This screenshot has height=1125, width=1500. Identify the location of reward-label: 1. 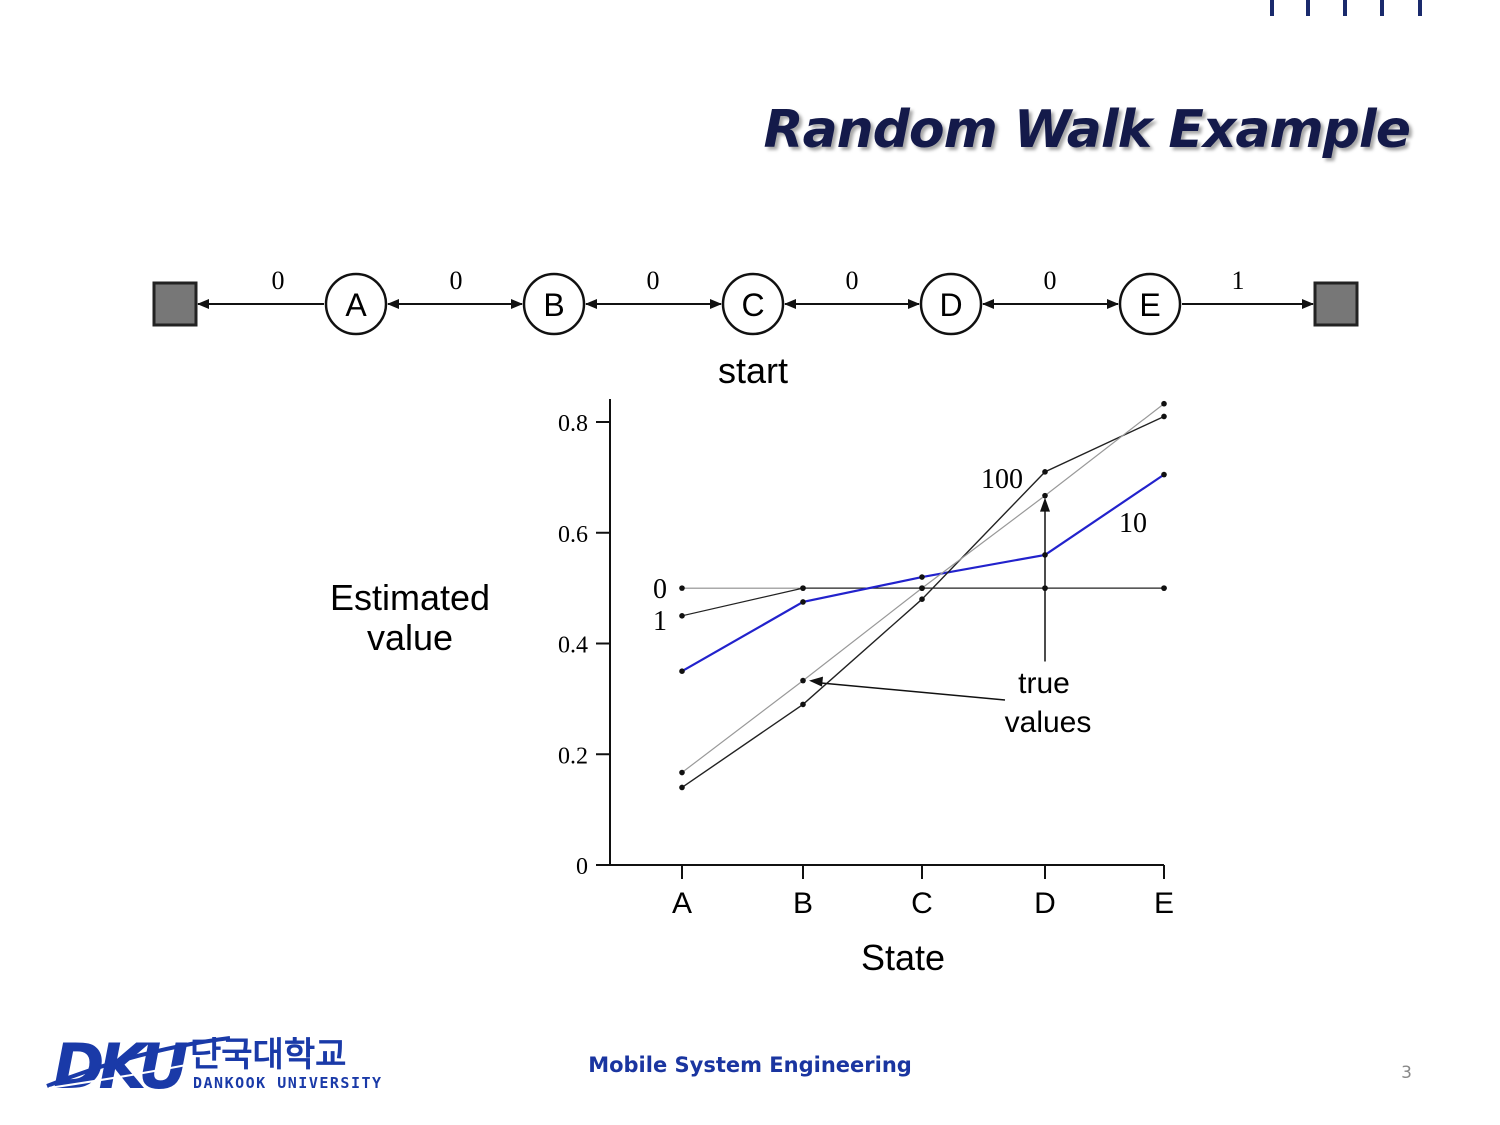
(1238, 280).